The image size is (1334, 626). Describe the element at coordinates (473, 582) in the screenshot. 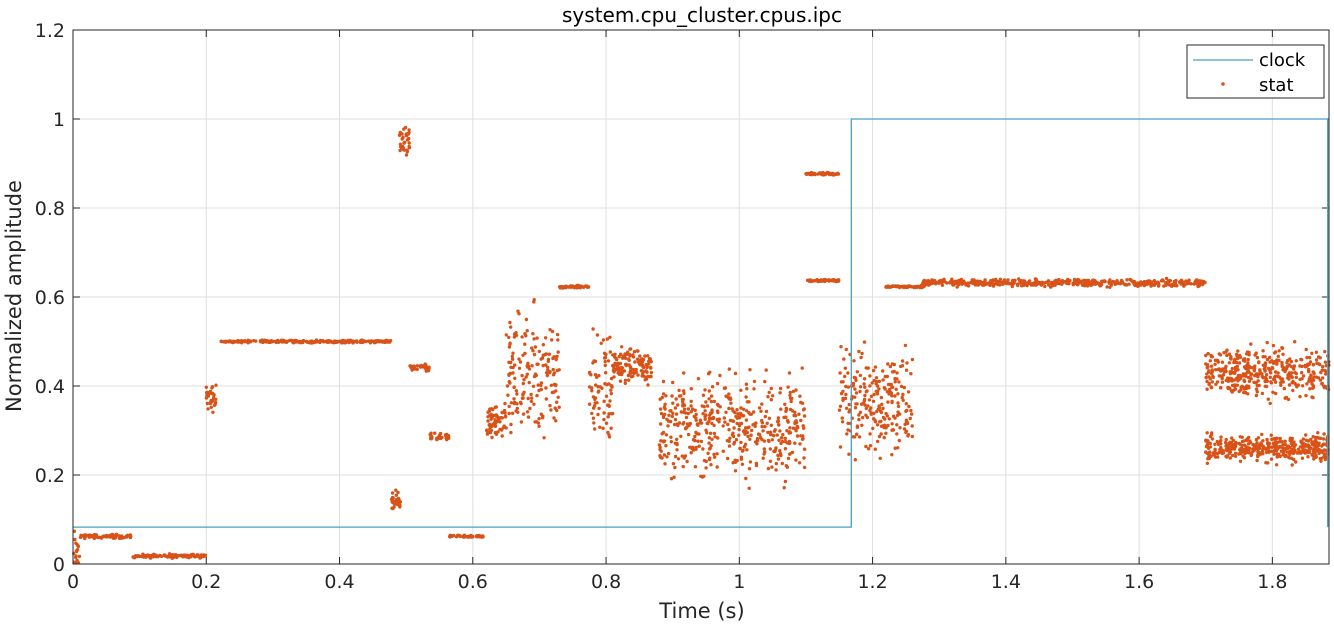

I see `x-tick-label: 0.6` at that location.